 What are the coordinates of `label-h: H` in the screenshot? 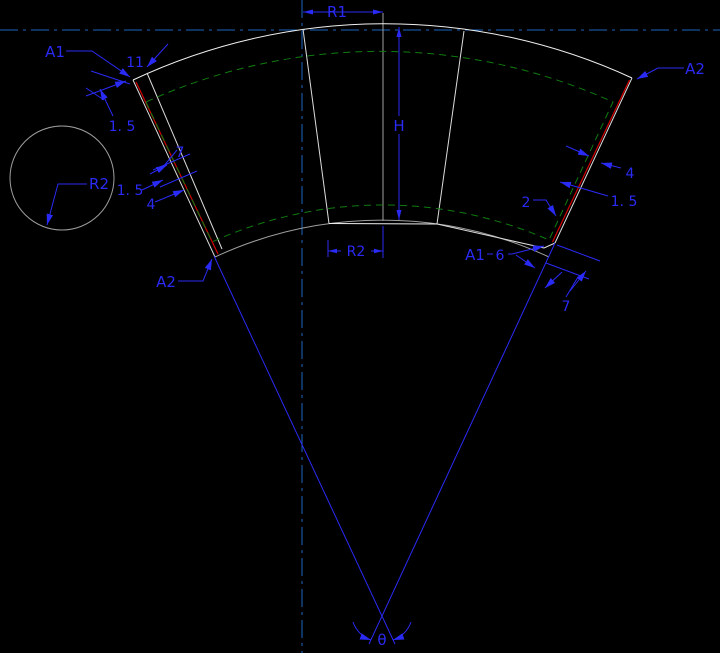 It's located at (398, 126).